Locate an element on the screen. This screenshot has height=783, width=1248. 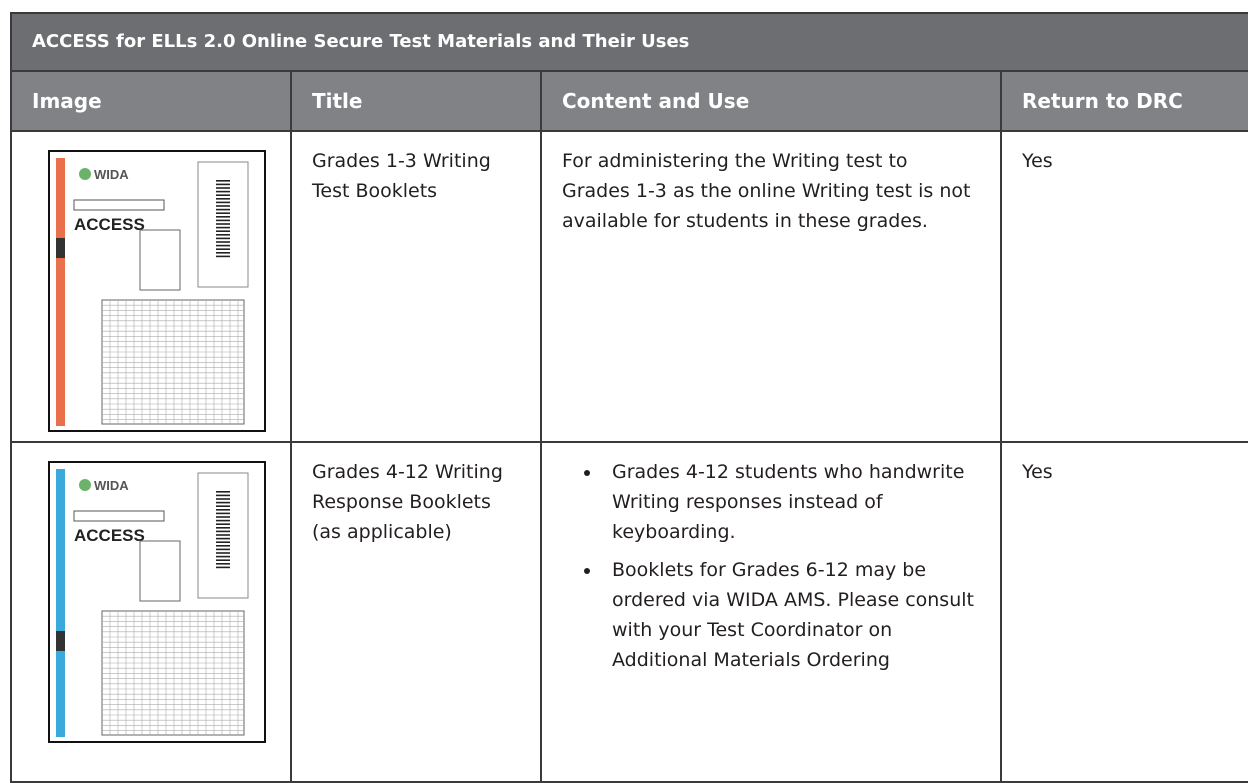
title-cell: Grades 1-3 Writing Test Booklets is located at coordinates (416, 286).